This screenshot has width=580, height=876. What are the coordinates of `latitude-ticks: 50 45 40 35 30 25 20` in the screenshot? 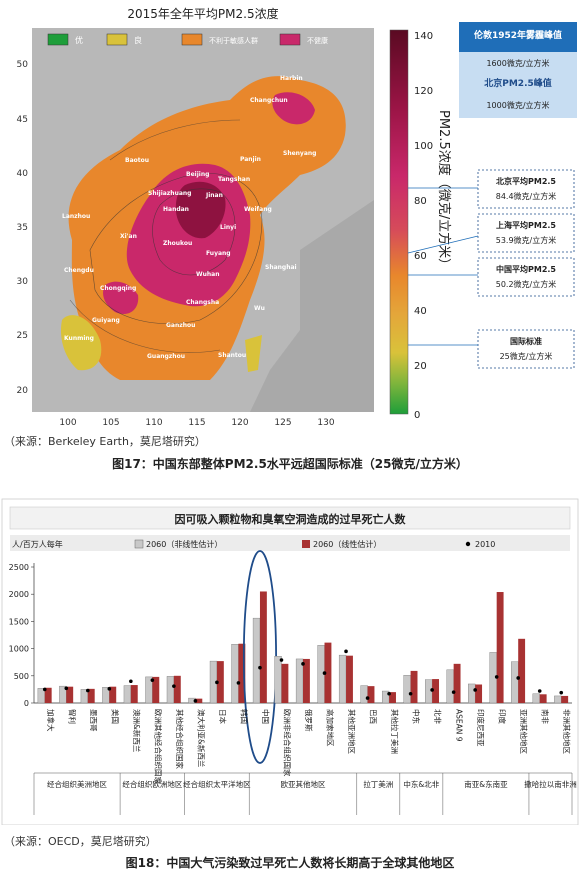 It's located at (23, 228).